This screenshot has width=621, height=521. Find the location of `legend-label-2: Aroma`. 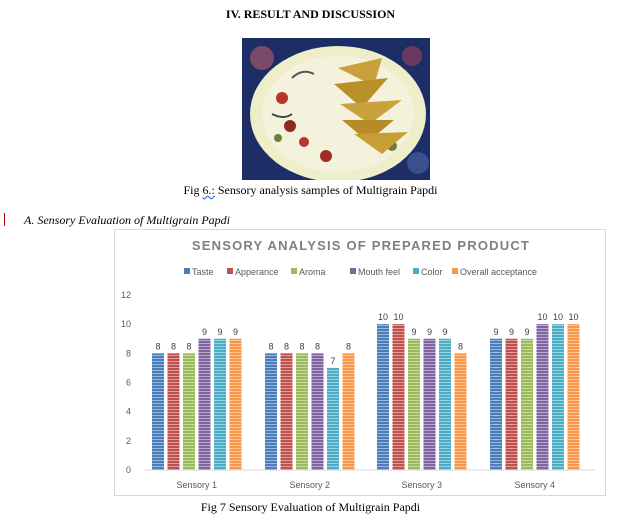

legend-label-2: Aroma is located at coordinates (312, 272).